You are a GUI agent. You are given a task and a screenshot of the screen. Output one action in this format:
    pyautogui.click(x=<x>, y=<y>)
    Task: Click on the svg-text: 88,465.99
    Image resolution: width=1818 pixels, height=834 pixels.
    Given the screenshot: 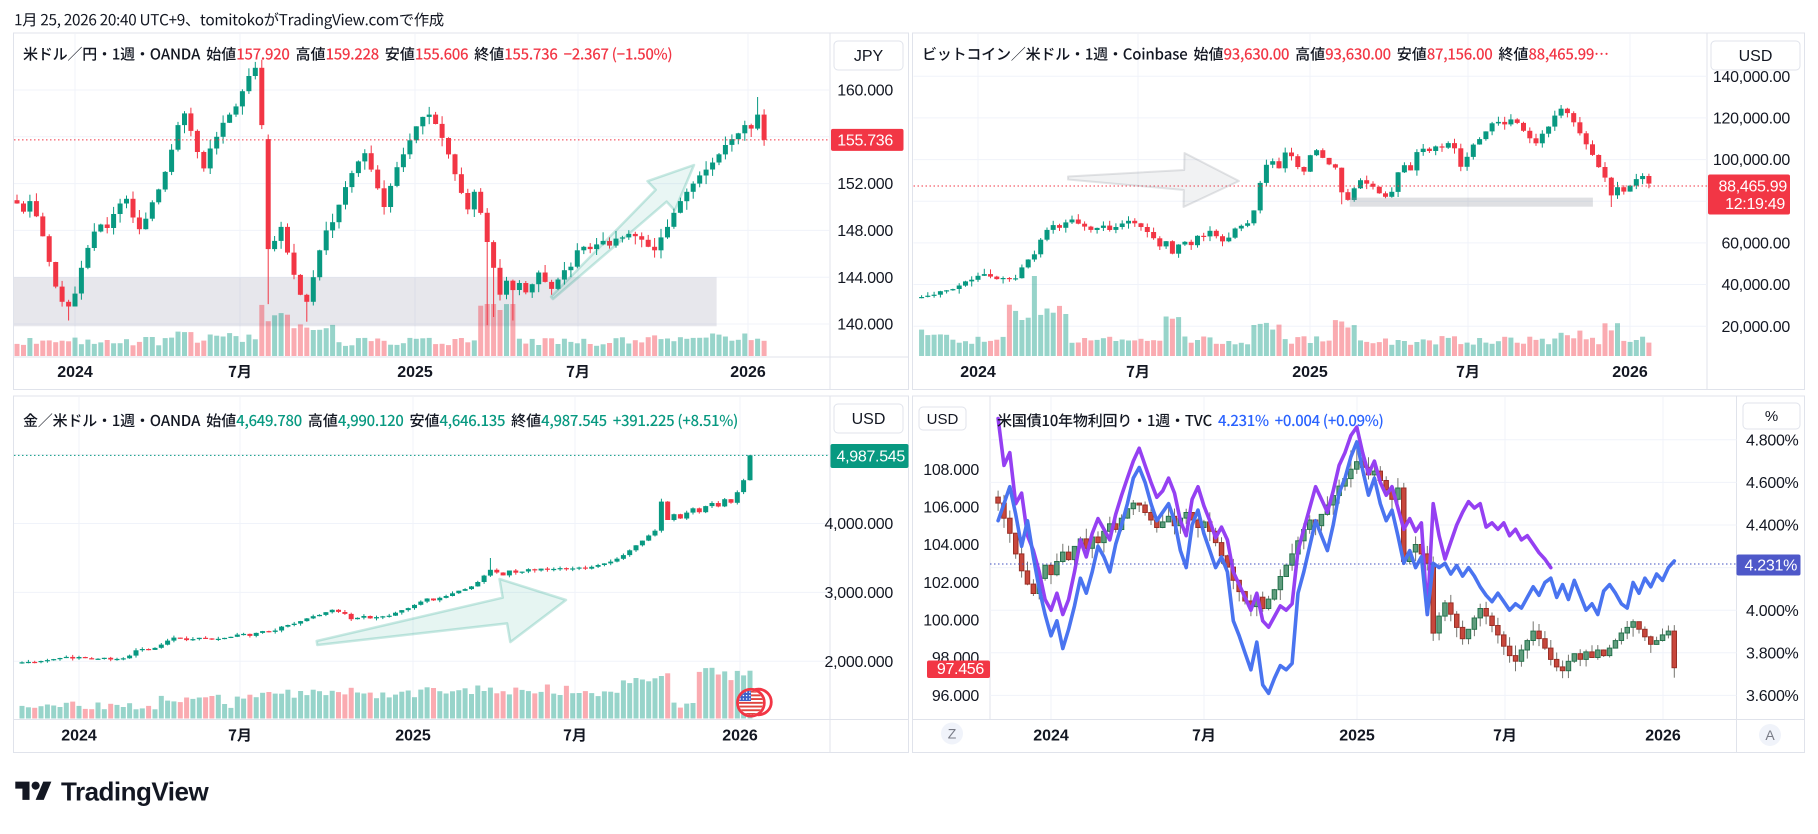 What is the action you would take?
    pyautogui.click(x=1753, y=187)
    